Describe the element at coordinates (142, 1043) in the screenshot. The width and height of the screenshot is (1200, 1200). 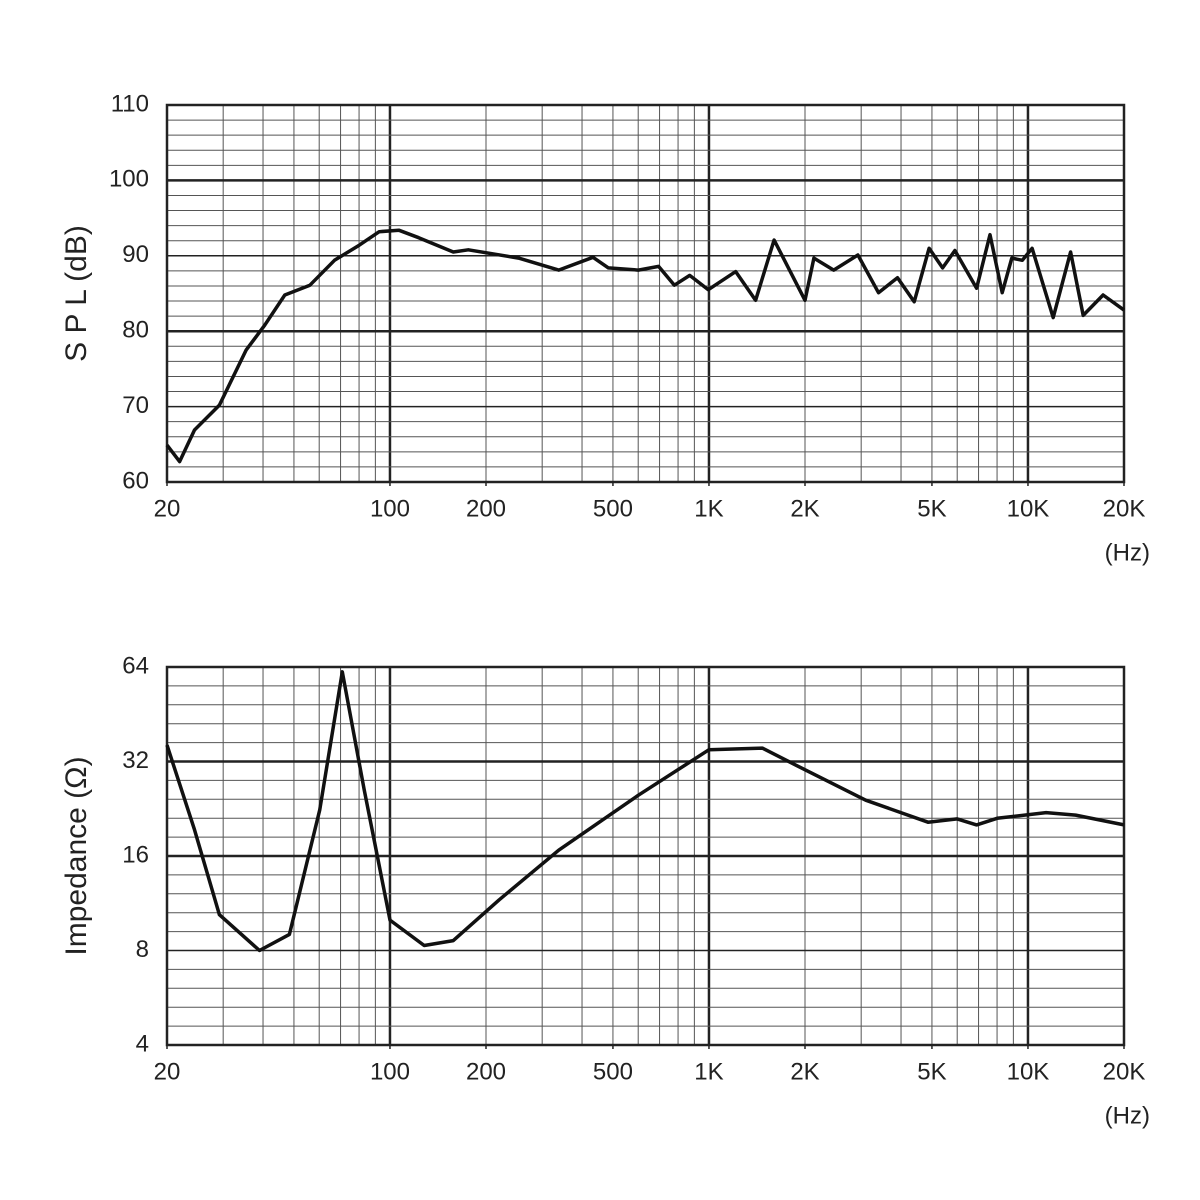
I see `y-tick-label: 4` at that location.